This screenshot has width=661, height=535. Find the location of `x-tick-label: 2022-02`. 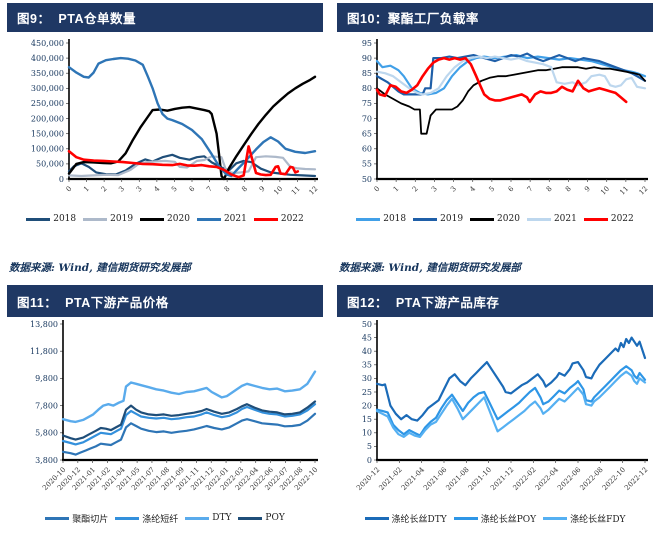

x-tick-label: 2022-02 is located at coordinates (525, 479).